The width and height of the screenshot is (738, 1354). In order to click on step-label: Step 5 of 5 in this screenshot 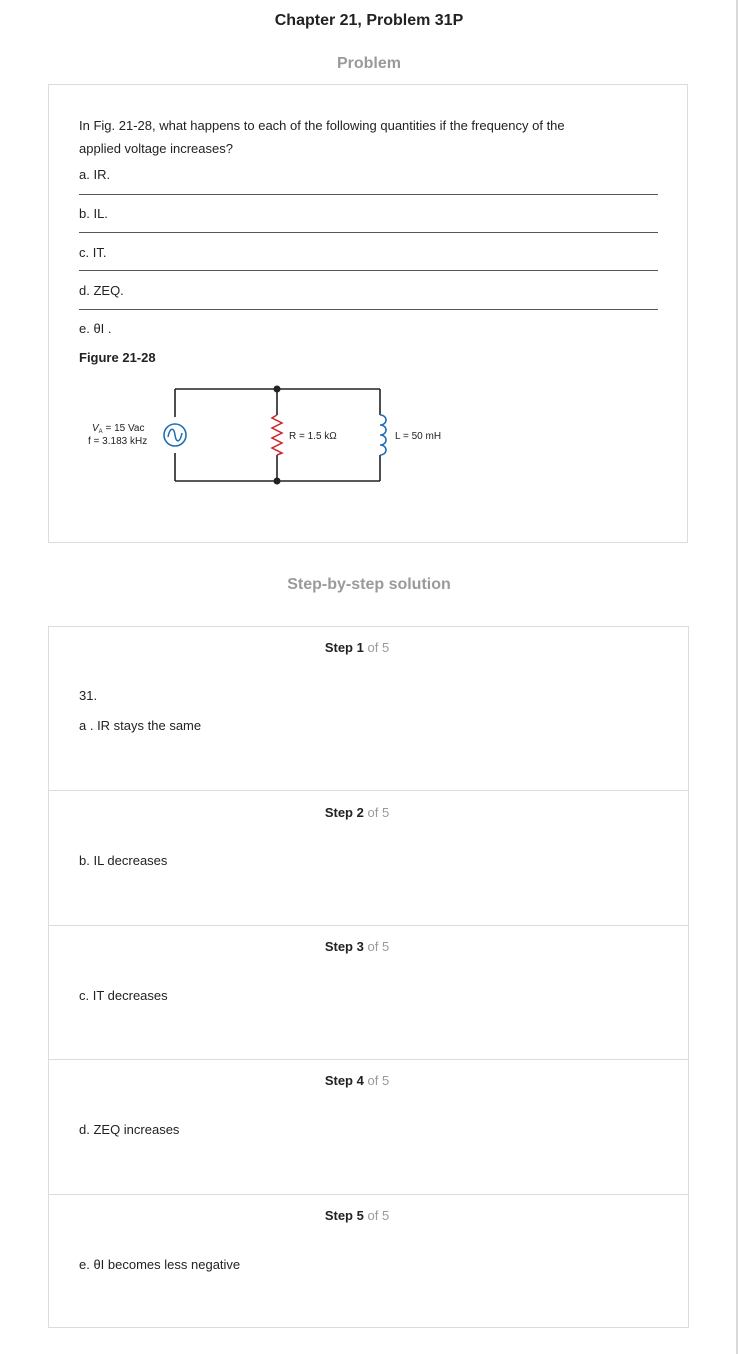, I will do `click(357, 1215)`.